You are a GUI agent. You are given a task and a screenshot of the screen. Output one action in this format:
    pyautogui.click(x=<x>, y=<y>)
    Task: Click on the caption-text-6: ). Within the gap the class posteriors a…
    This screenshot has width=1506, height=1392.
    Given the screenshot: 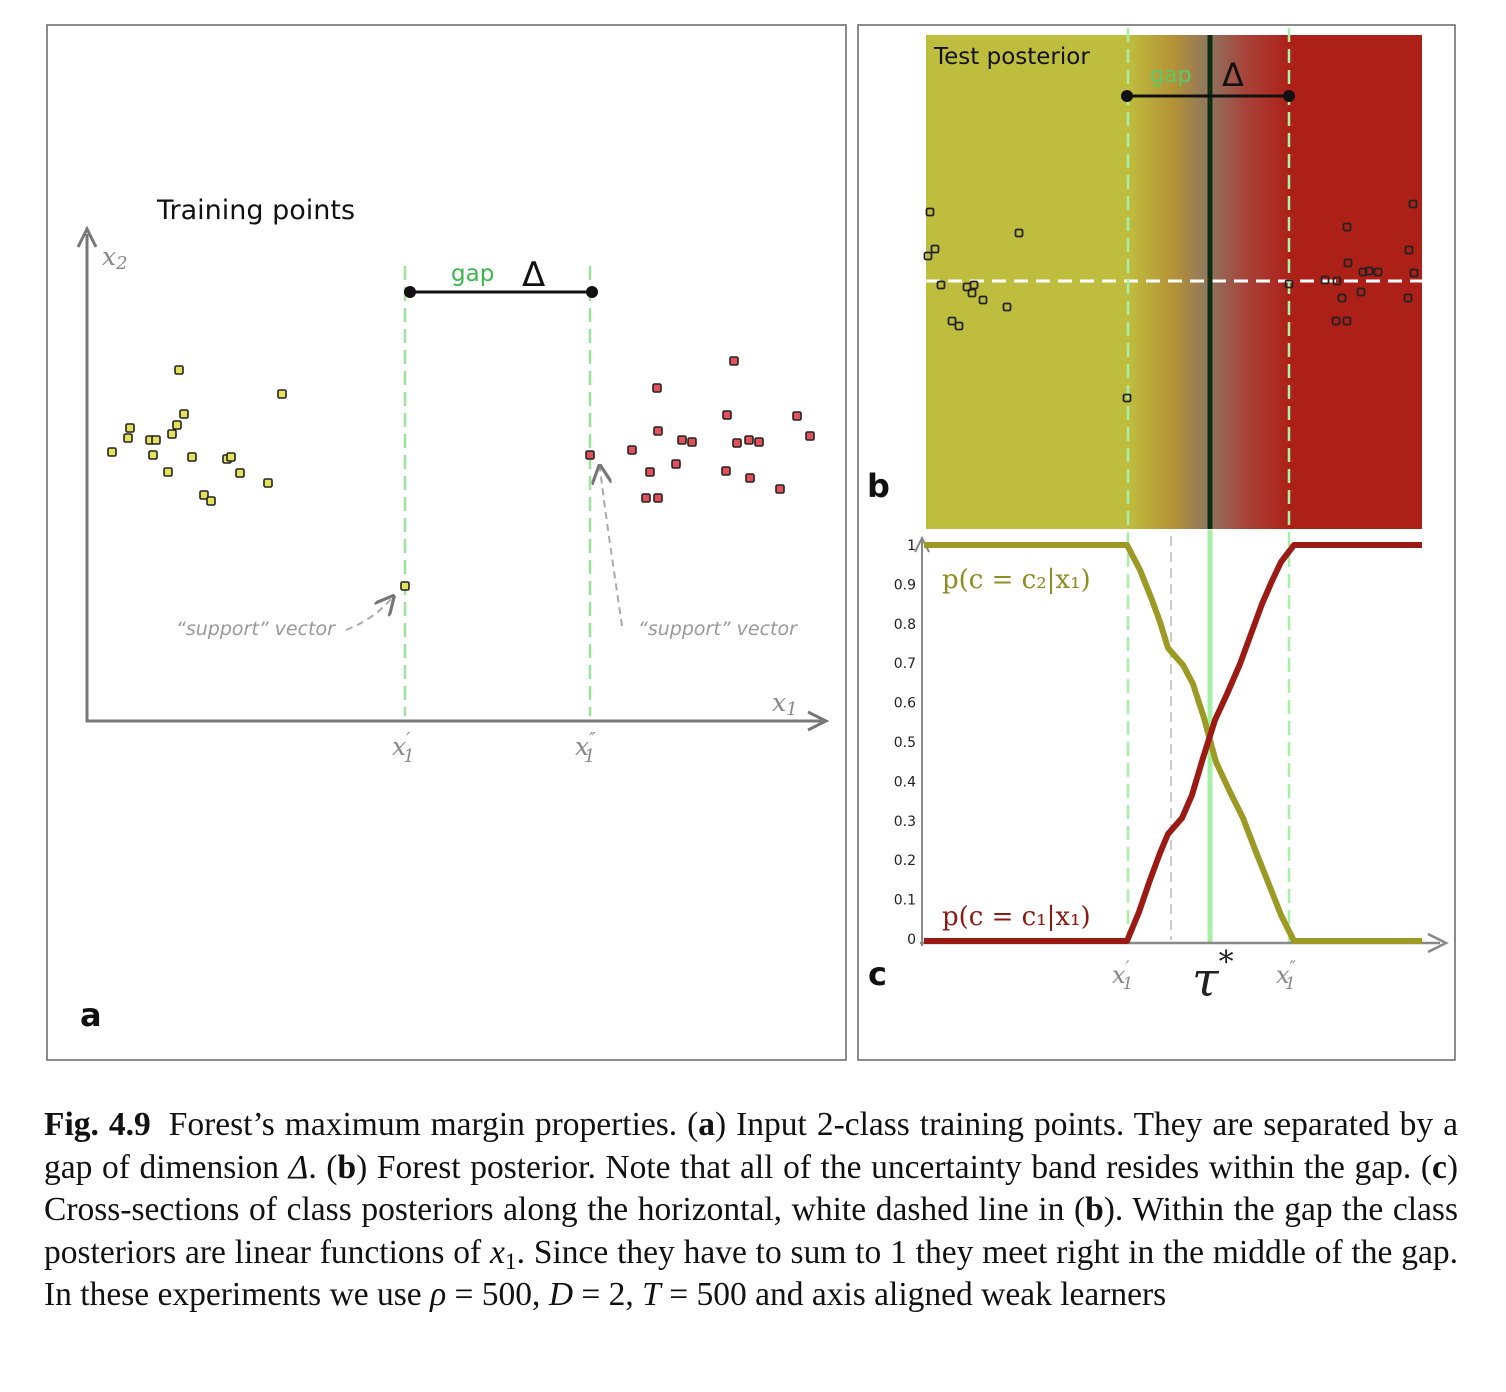 What is the action you would take?
    pyautogui.click(x=751, y=1231)
    